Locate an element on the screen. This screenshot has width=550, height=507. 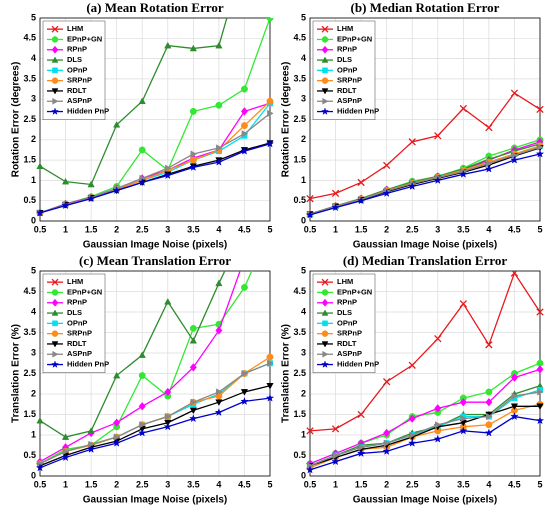
x-tick-label: 4.5 is located at coordinates (514, 484).